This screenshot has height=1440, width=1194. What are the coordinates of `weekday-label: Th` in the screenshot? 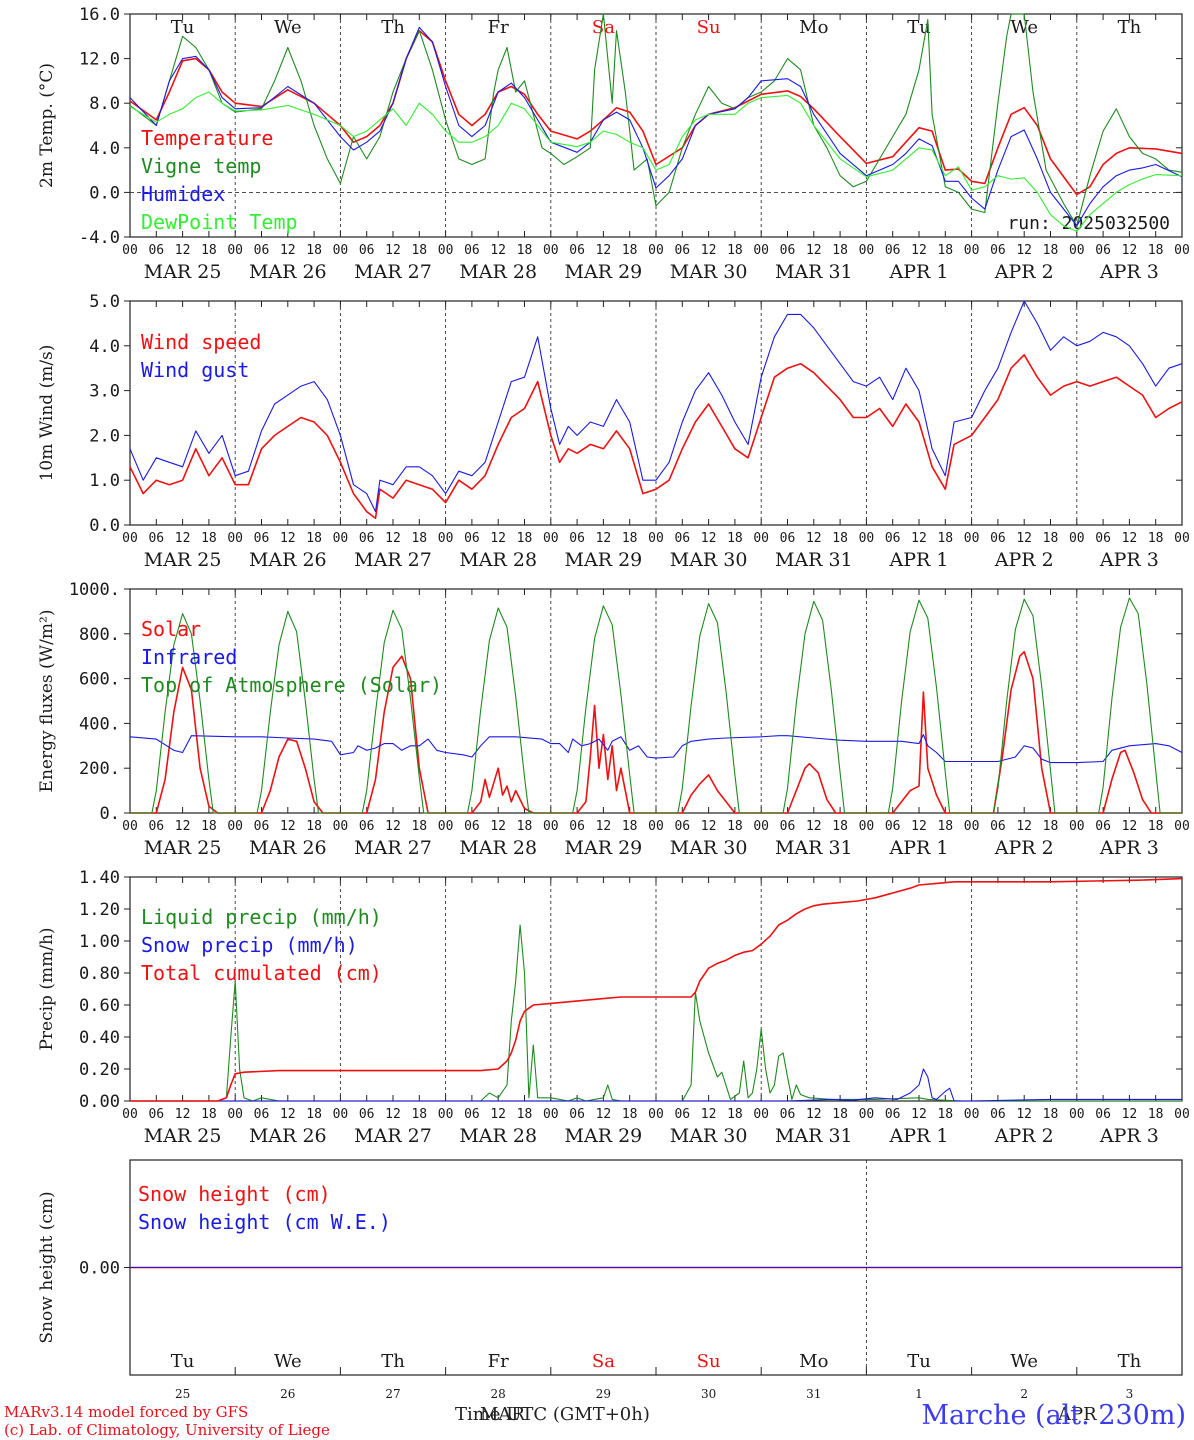 It's located at (1130, 27).